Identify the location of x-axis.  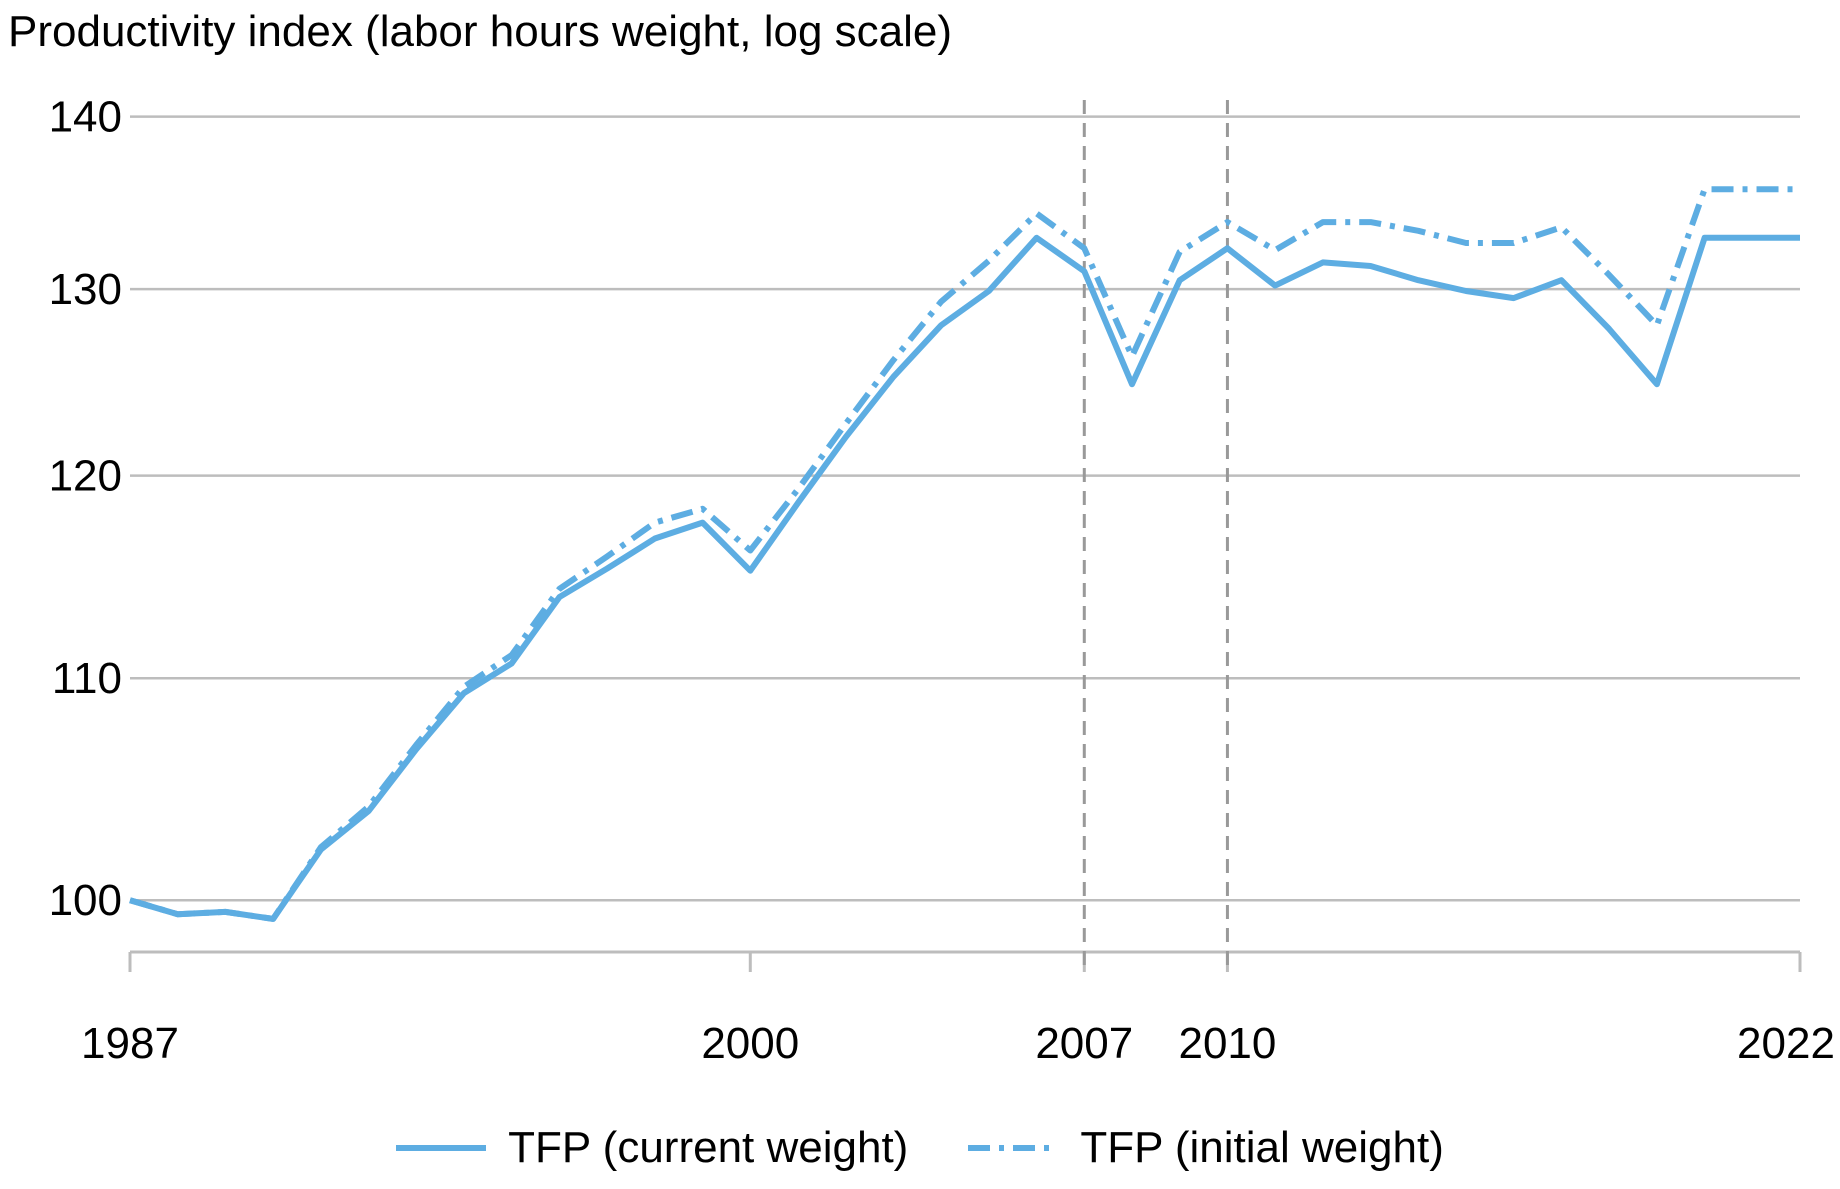
(965, 961).